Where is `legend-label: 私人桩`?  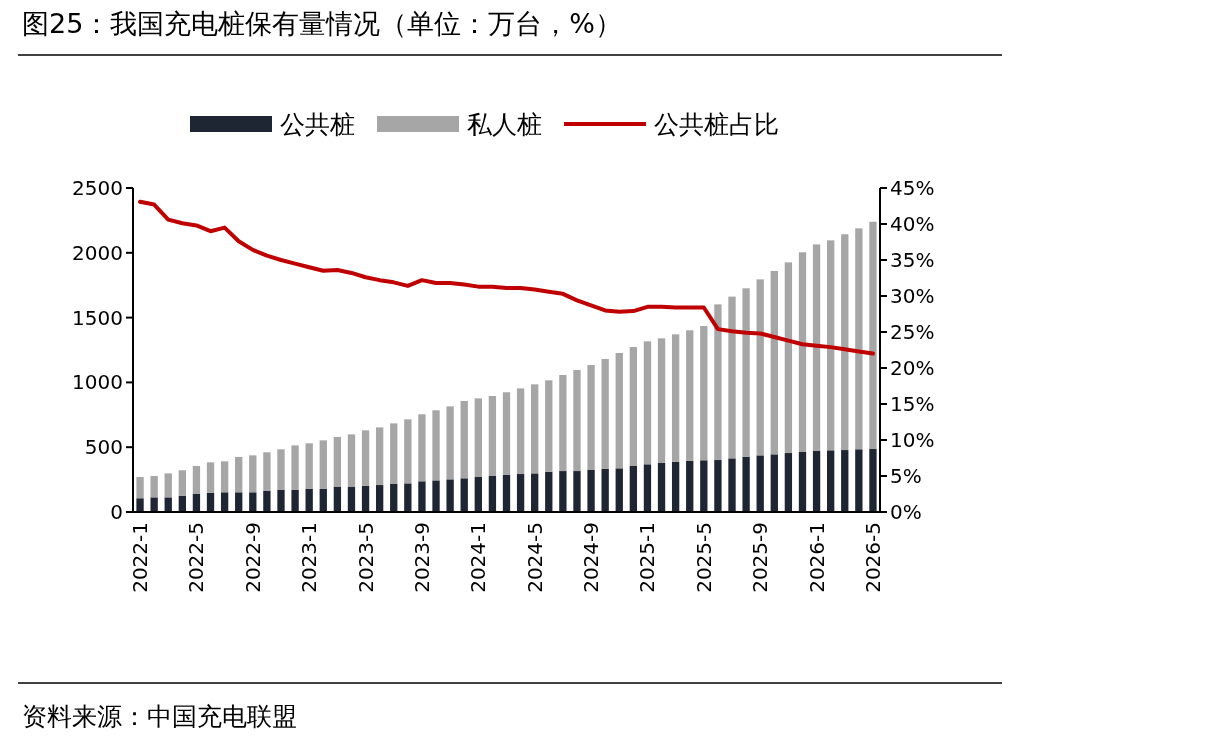 legend-label: 私人桩 is located at coordinates (504, 124).